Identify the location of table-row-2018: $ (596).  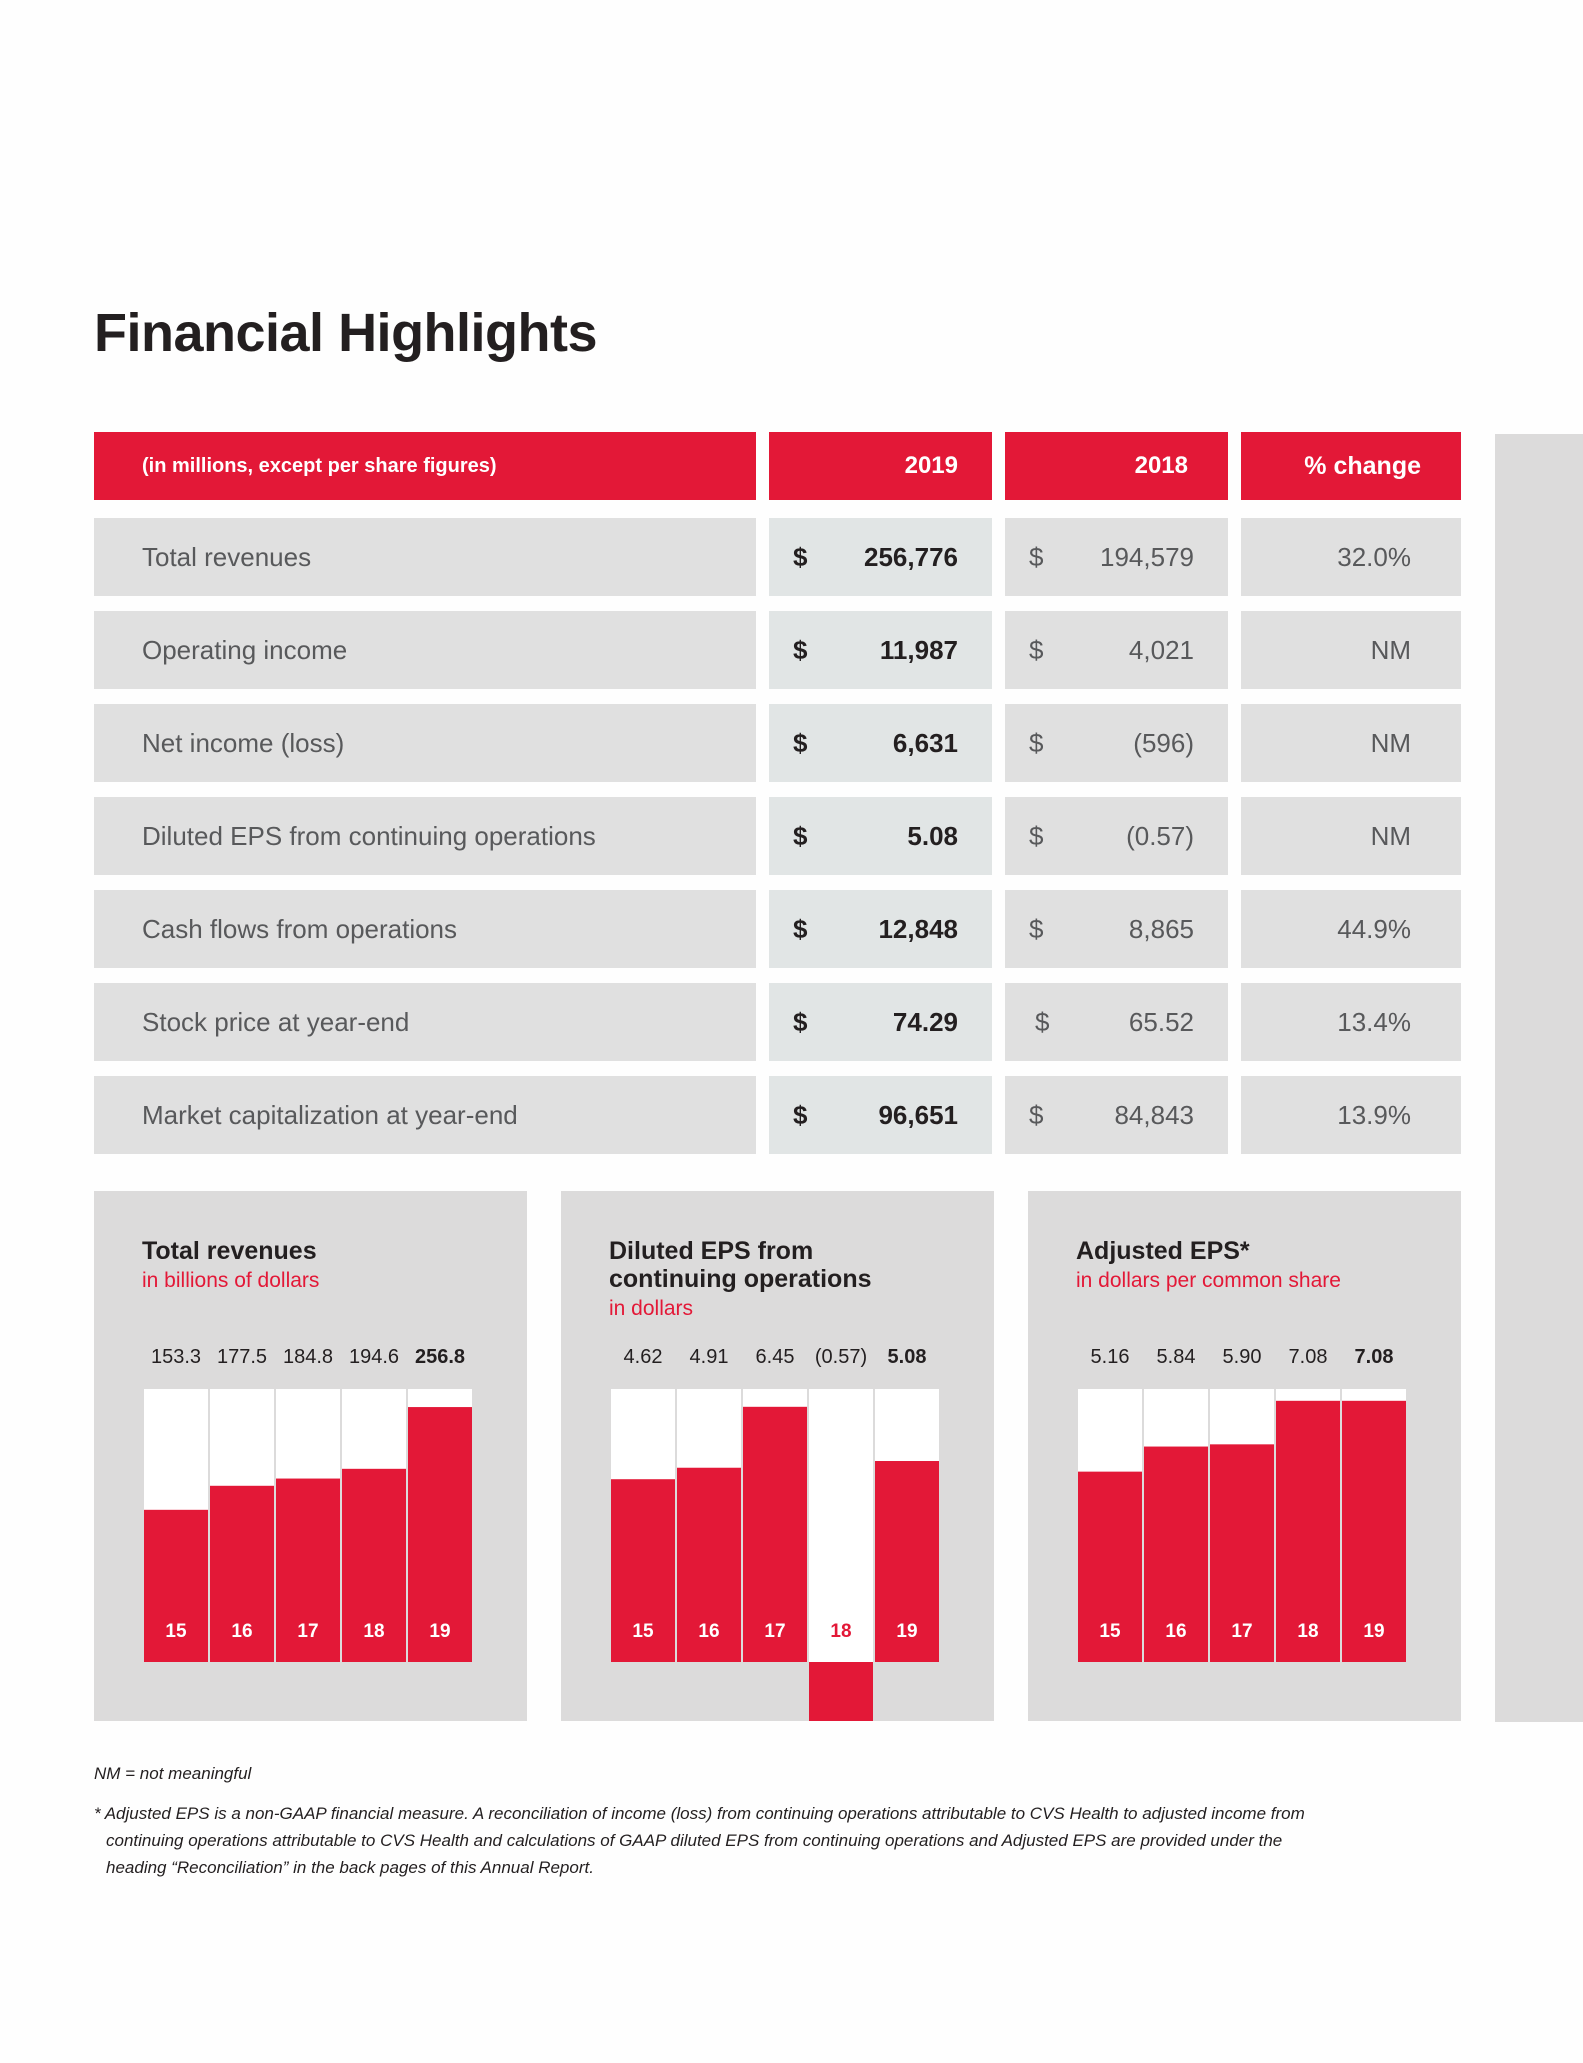
(1116, 743).